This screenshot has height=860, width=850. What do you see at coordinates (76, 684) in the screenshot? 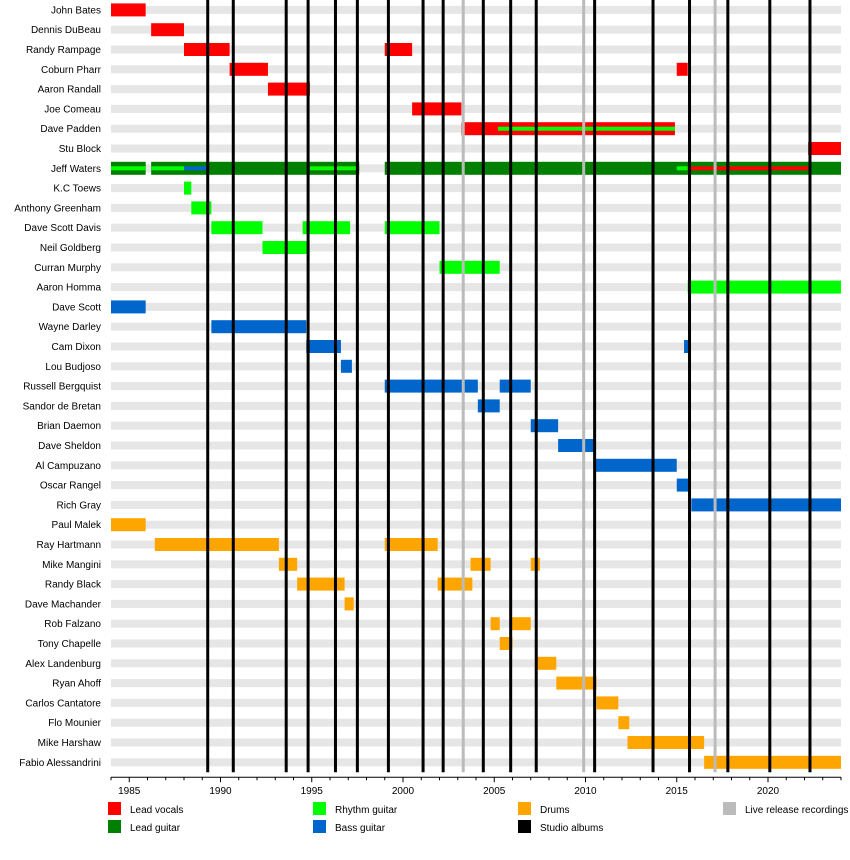
I see `member-label: Ryan Ahoff` at bounding box center [76, 684].